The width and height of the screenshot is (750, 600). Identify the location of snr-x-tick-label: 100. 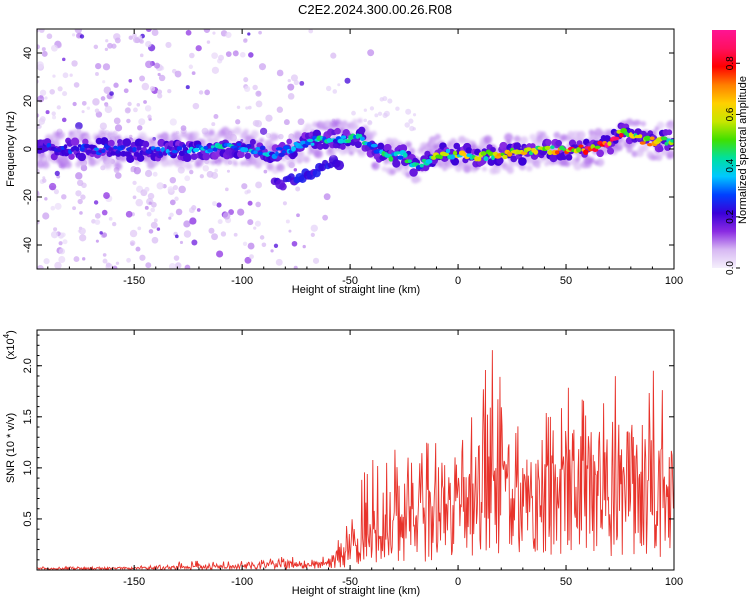
(674, 582).